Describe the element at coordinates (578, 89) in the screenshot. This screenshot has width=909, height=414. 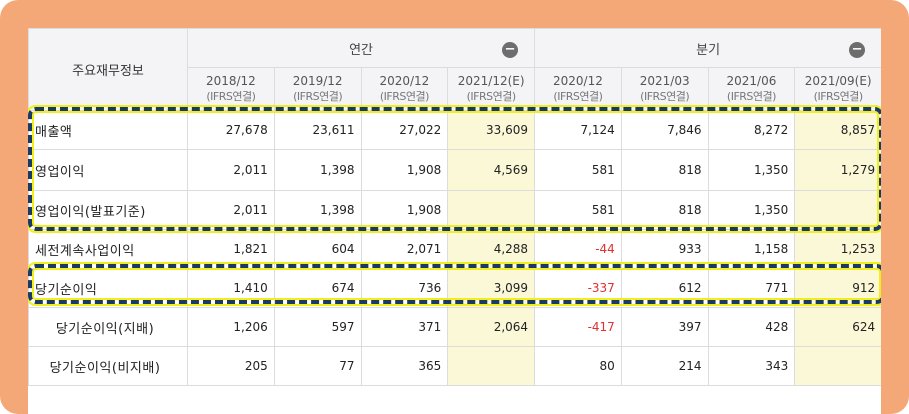
I see `period-header-4: 2020/12 (IFRS연결)` at that location.